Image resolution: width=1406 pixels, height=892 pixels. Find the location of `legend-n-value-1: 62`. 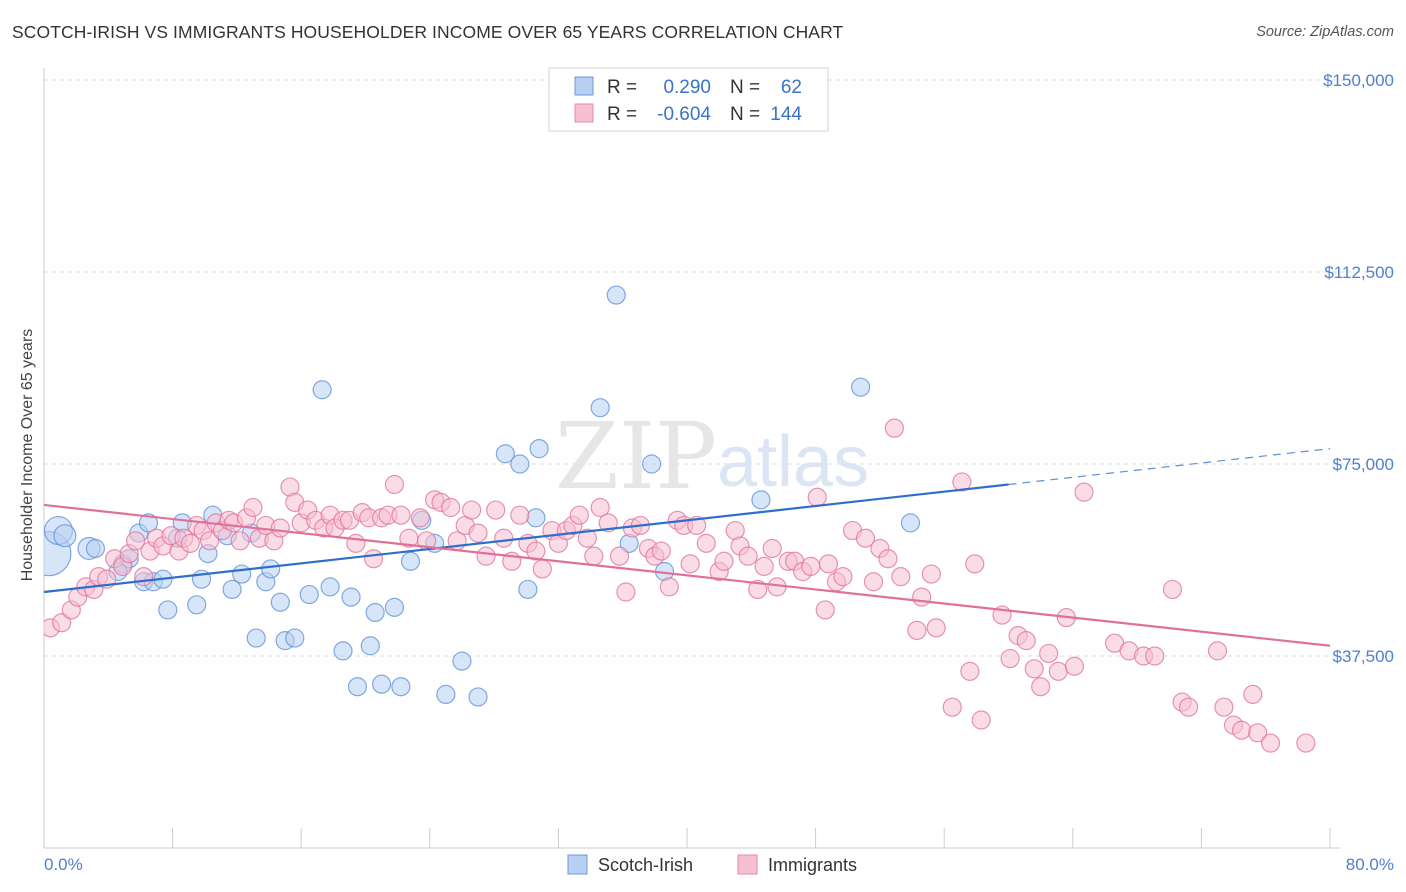

legend-n-value-1: 62 is located at coordinates (791, 87).